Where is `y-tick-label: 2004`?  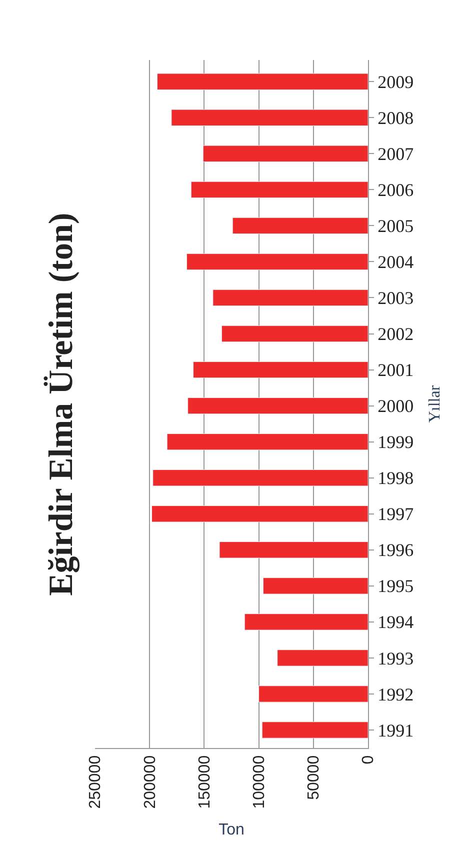
y-tick-label: 2004 is located at coordinates (396, 262).